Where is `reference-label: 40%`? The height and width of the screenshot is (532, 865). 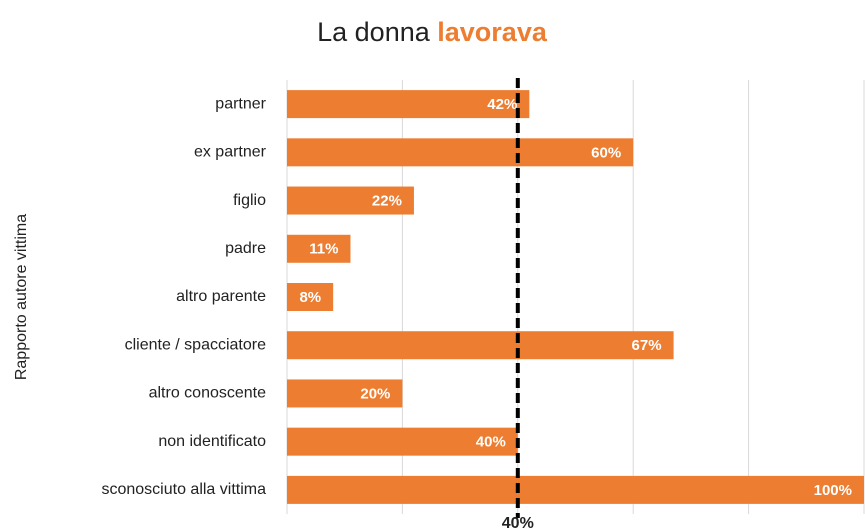 reference-label: 40% is located at coordinates (518, 523).